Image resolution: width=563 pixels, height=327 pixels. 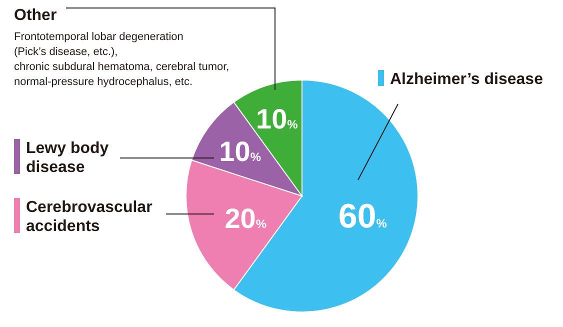 I want to click on legend-label: Lewy body disease, so click(x=67, y=158).